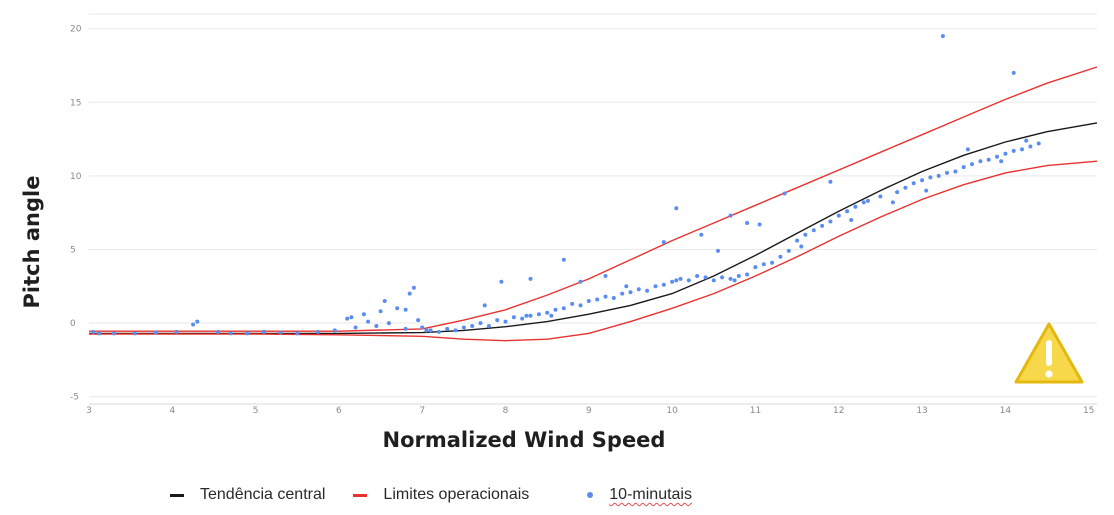  What do you see at coordinates (589, 411) in the screenshot?
I see `x-tick-label: 9` at bounding box center [589, 411].